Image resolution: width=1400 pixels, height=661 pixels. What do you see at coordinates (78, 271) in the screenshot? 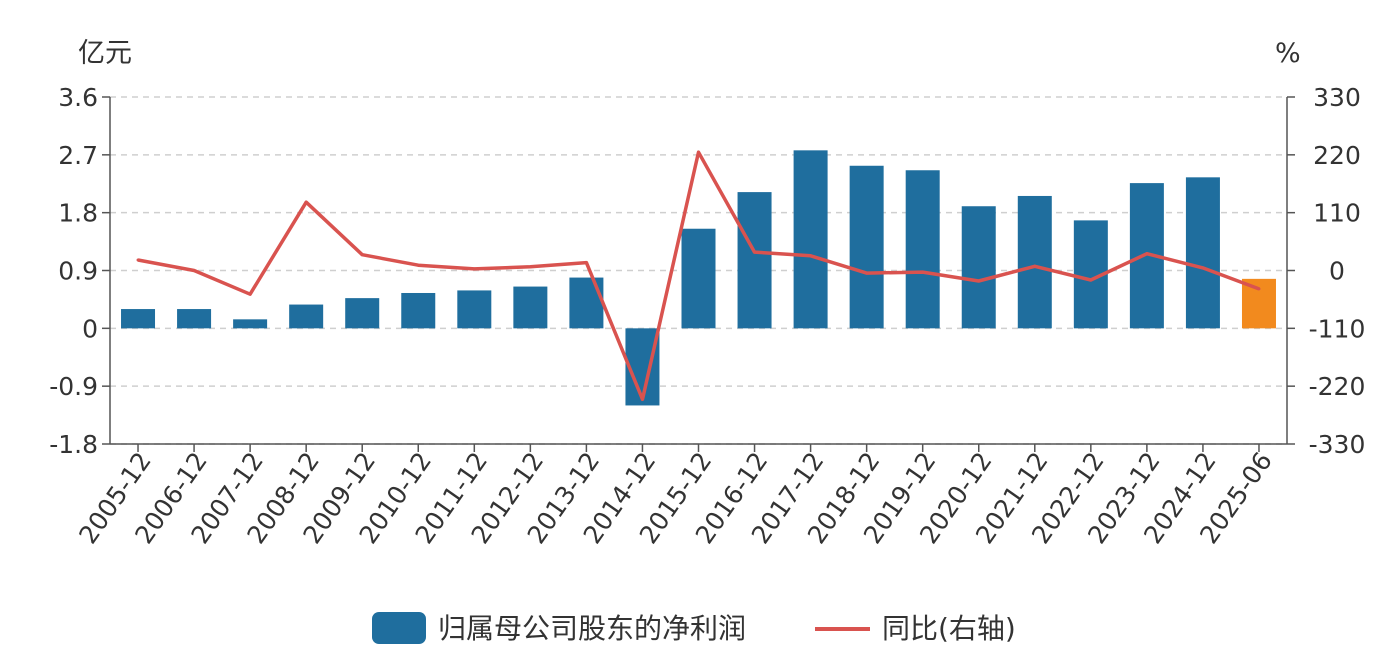
I see `left-axis-tick-label: 0.9` at bounding box center [78, 271].